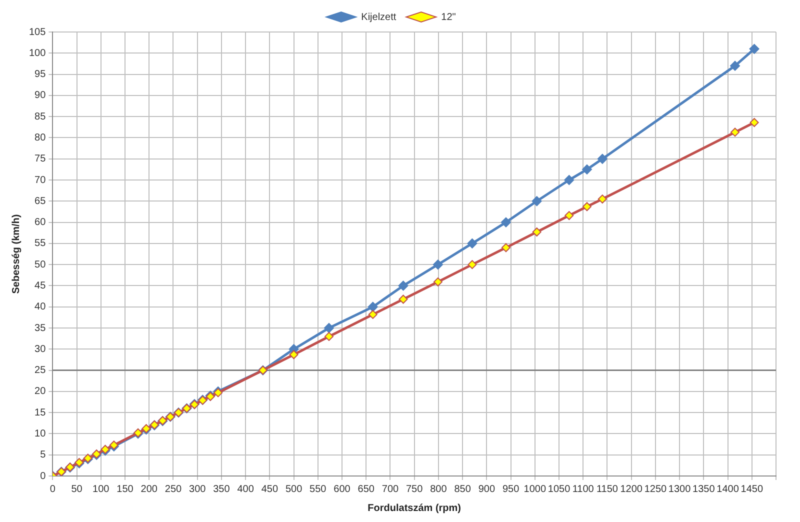 This screenshot has height=522, width=800. I want to click on x-tick-label: 650, so click(366, 489).